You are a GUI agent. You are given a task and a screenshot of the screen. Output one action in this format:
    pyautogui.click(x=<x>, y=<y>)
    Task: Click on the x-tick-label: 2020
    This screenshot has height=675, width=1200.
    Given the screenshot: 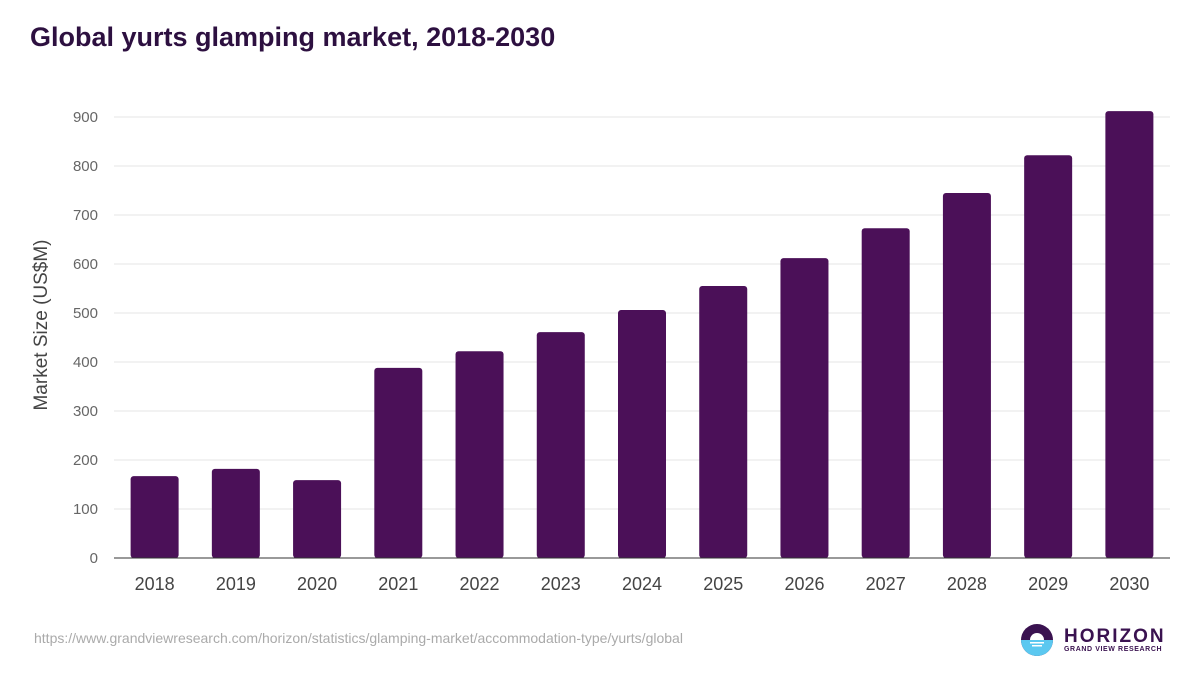 What is the action you would take?
    pyautogui.click(x=317, y=584)
    